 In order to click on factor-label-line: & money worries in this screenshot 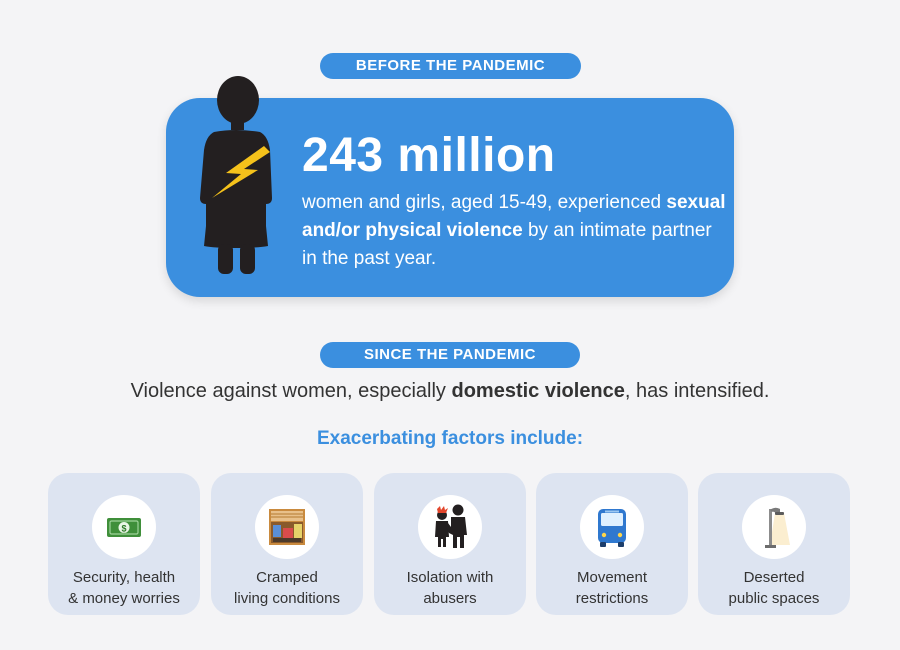, I will do `click(124, 598)`.